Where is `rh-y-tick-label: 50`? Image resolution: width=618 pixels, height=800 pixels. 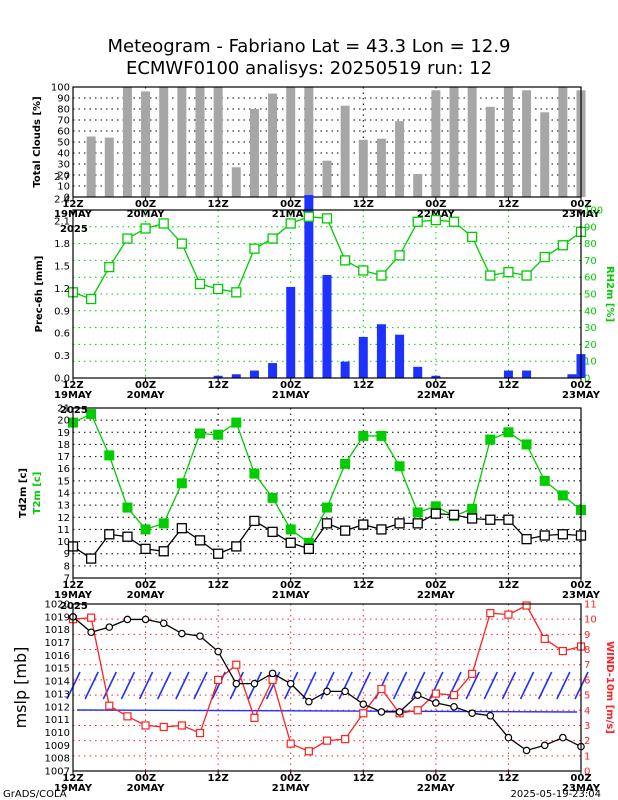 rh-y-tick-label: 50 is located at coordinates (590, 295).